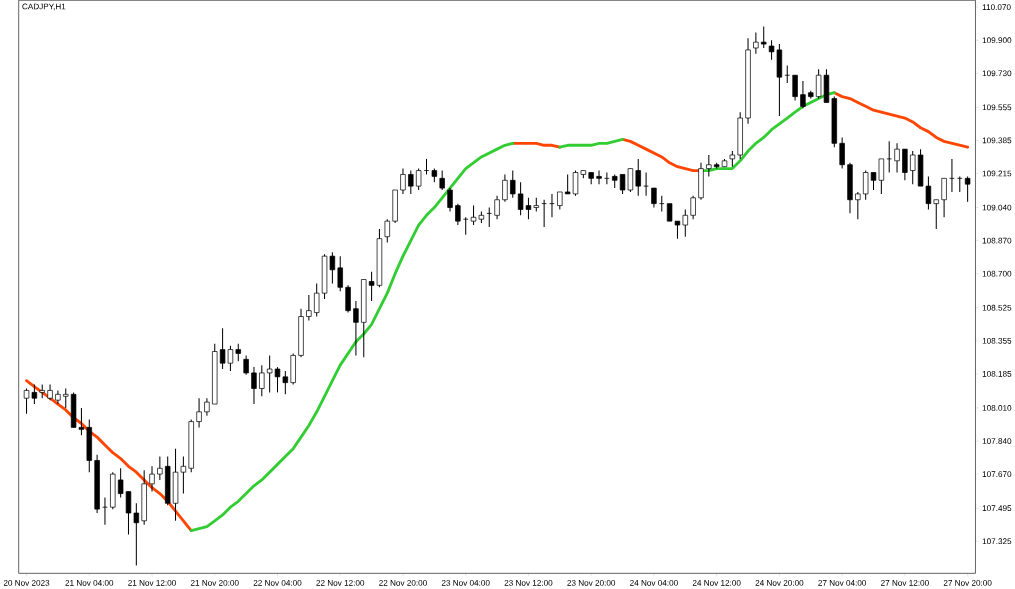  What do you see at coordinates (997, 140) in the screenshot?
I see `y-tick-label: 109.385` at bounding box center [997, 140].